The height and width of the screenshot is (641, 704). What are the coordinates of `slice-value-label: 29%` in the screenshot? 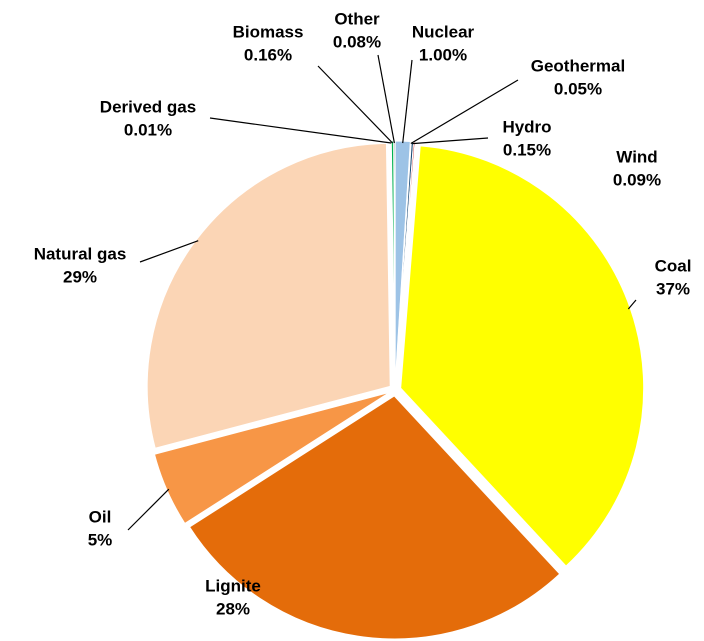 It's located at (80, 276).